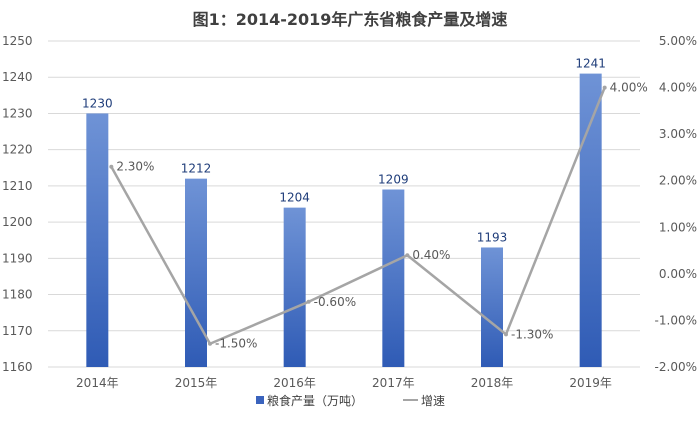 This screenshot has height=421, width=700. What do you see at coordinates (17, 150) in the screenshot?
I see `y-left-tick-label: 1220` at bounding box center [17, 150].